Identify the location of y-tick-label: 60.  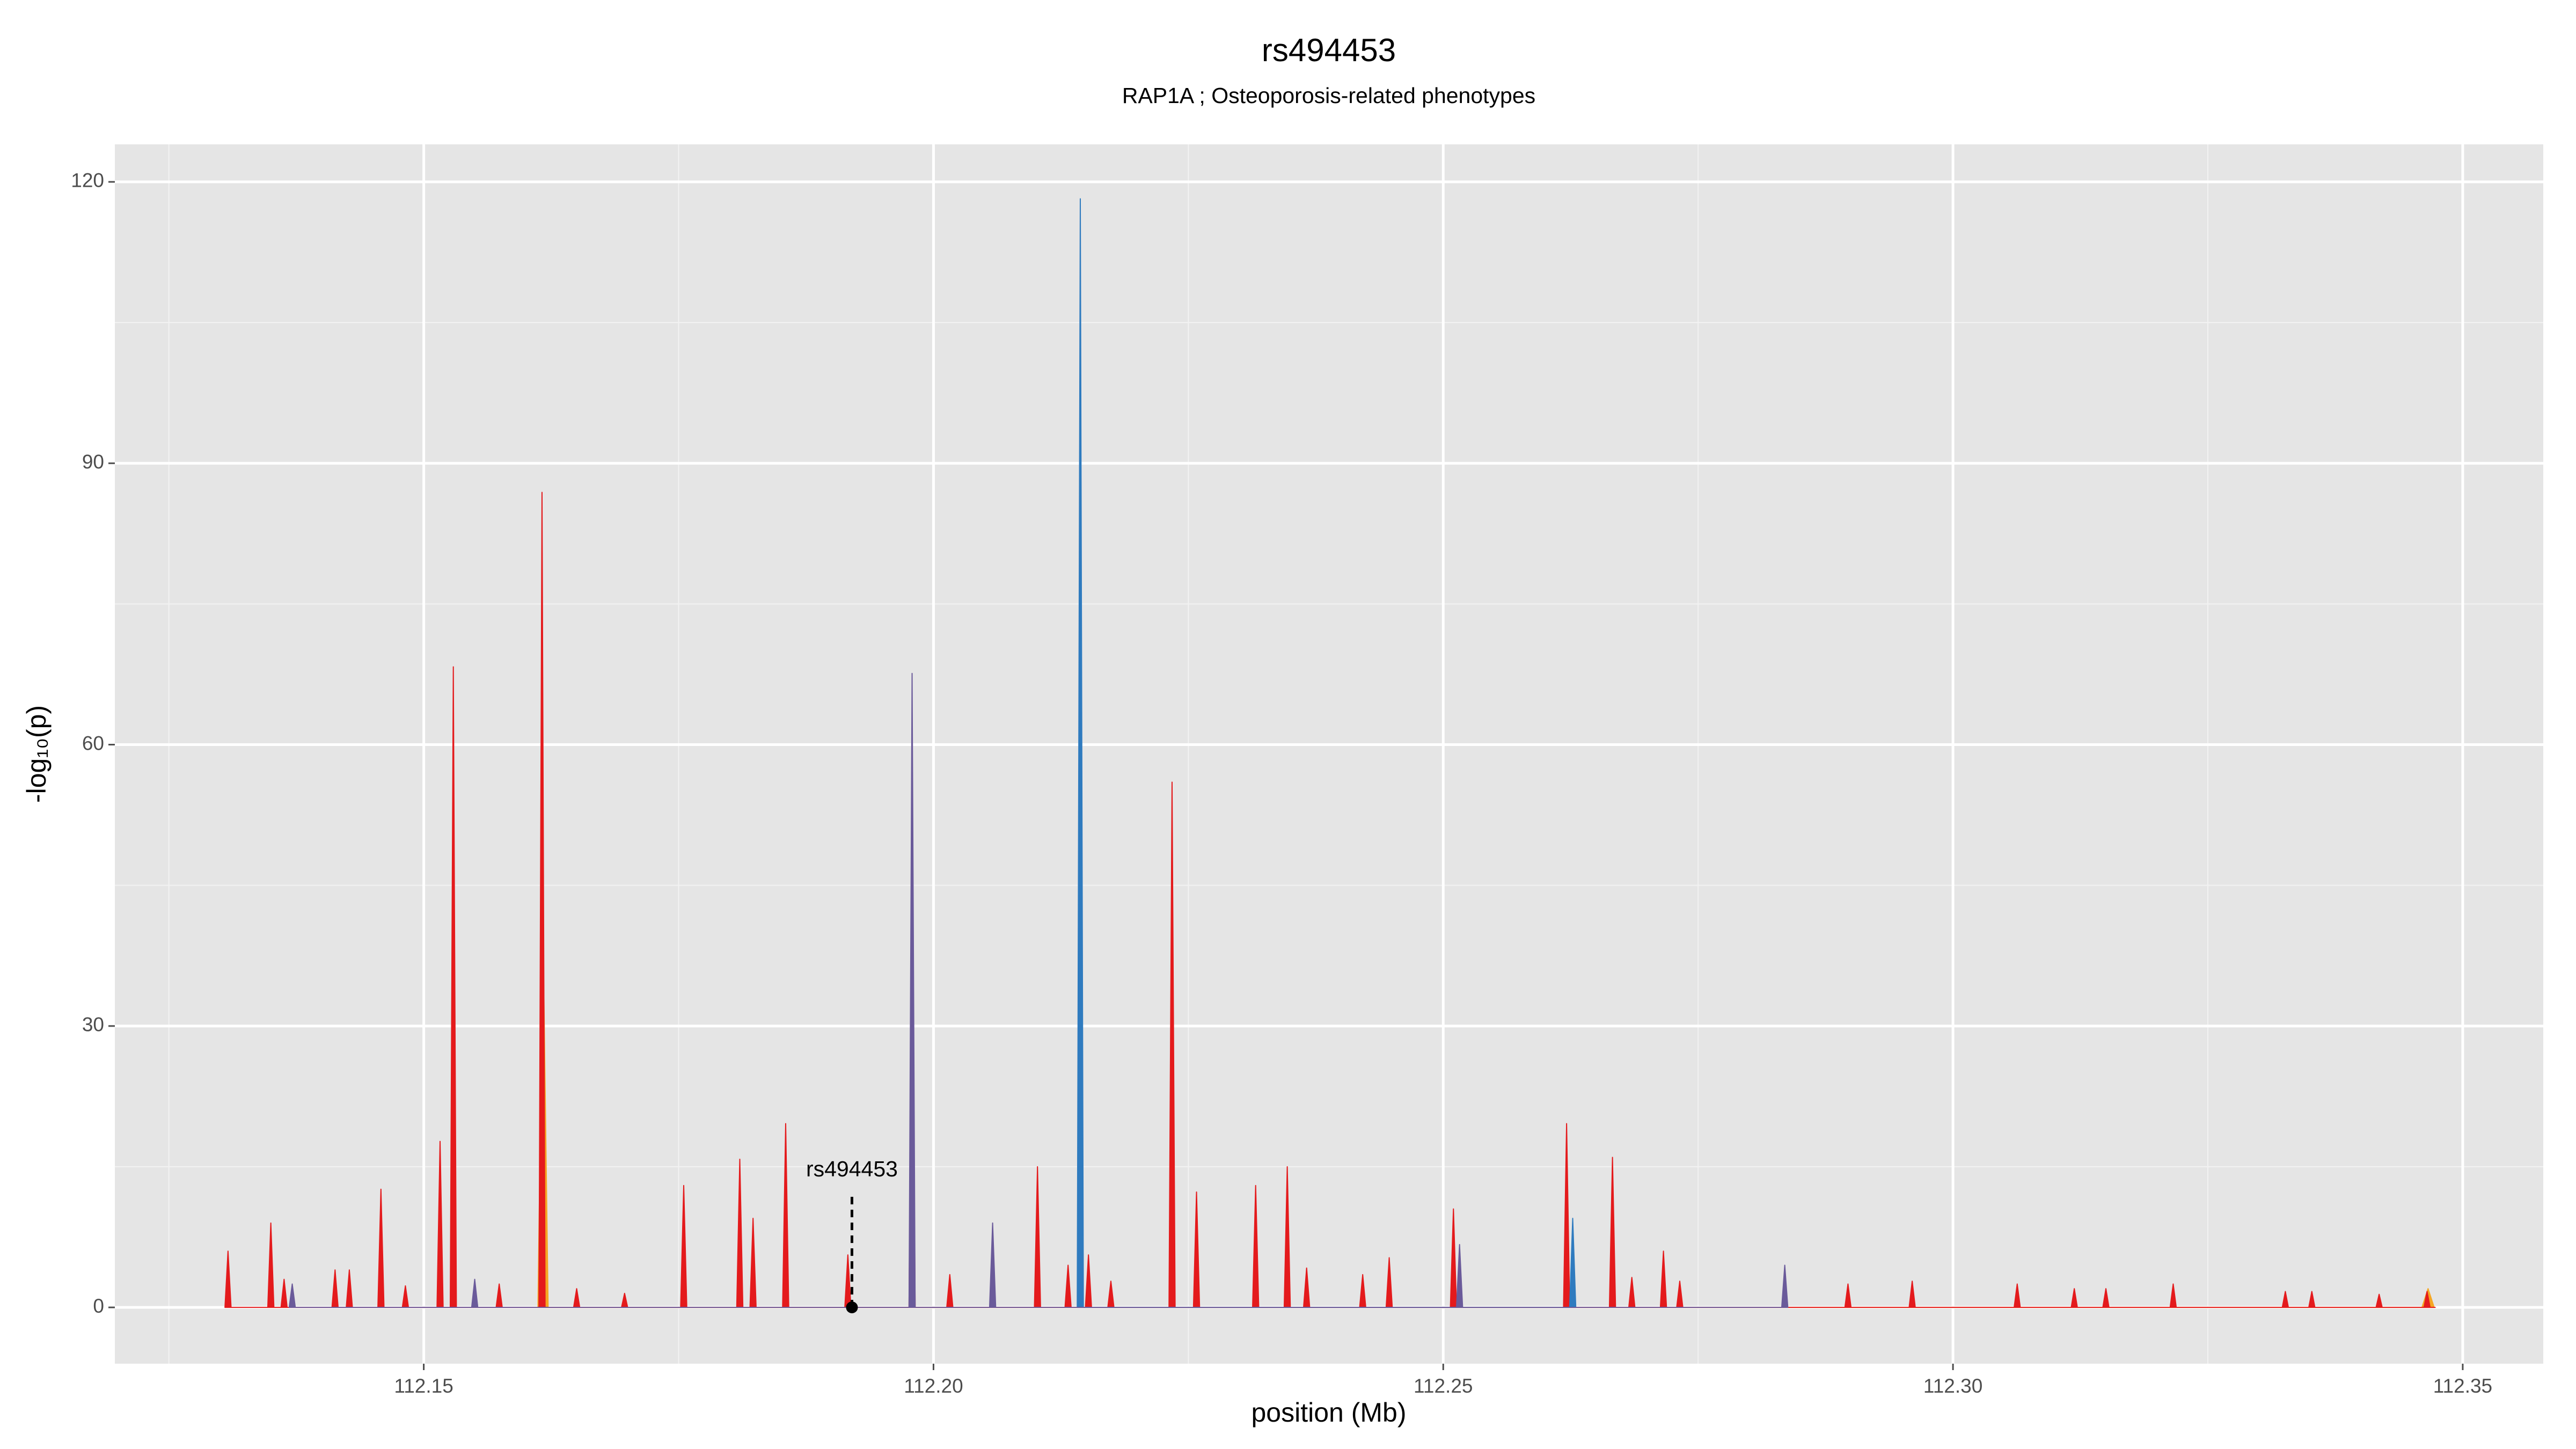
(93, 743).